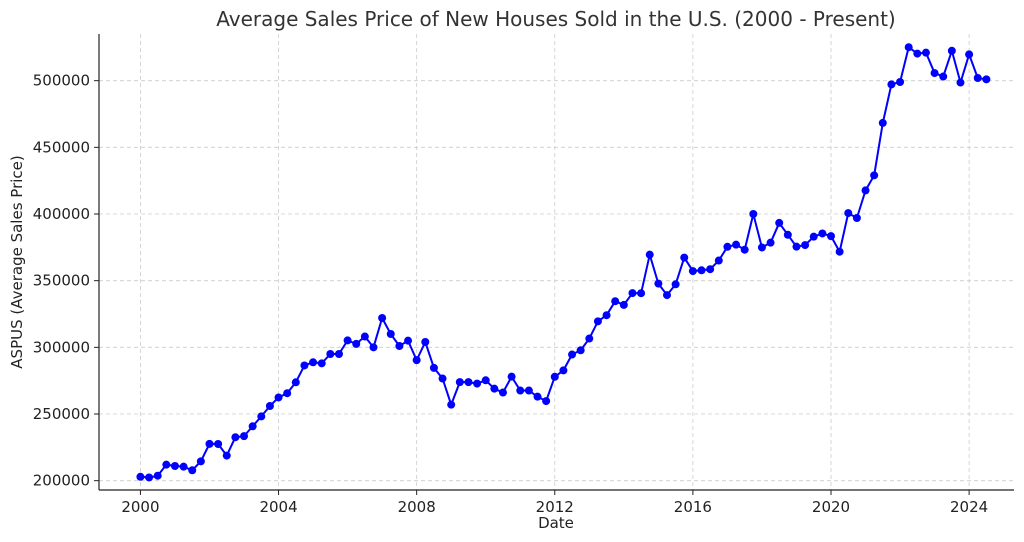  What do you see at coordinates (693, 507) in the screenshot?
I see `x-tick-label: 2016` at bounding box center [693, 507].